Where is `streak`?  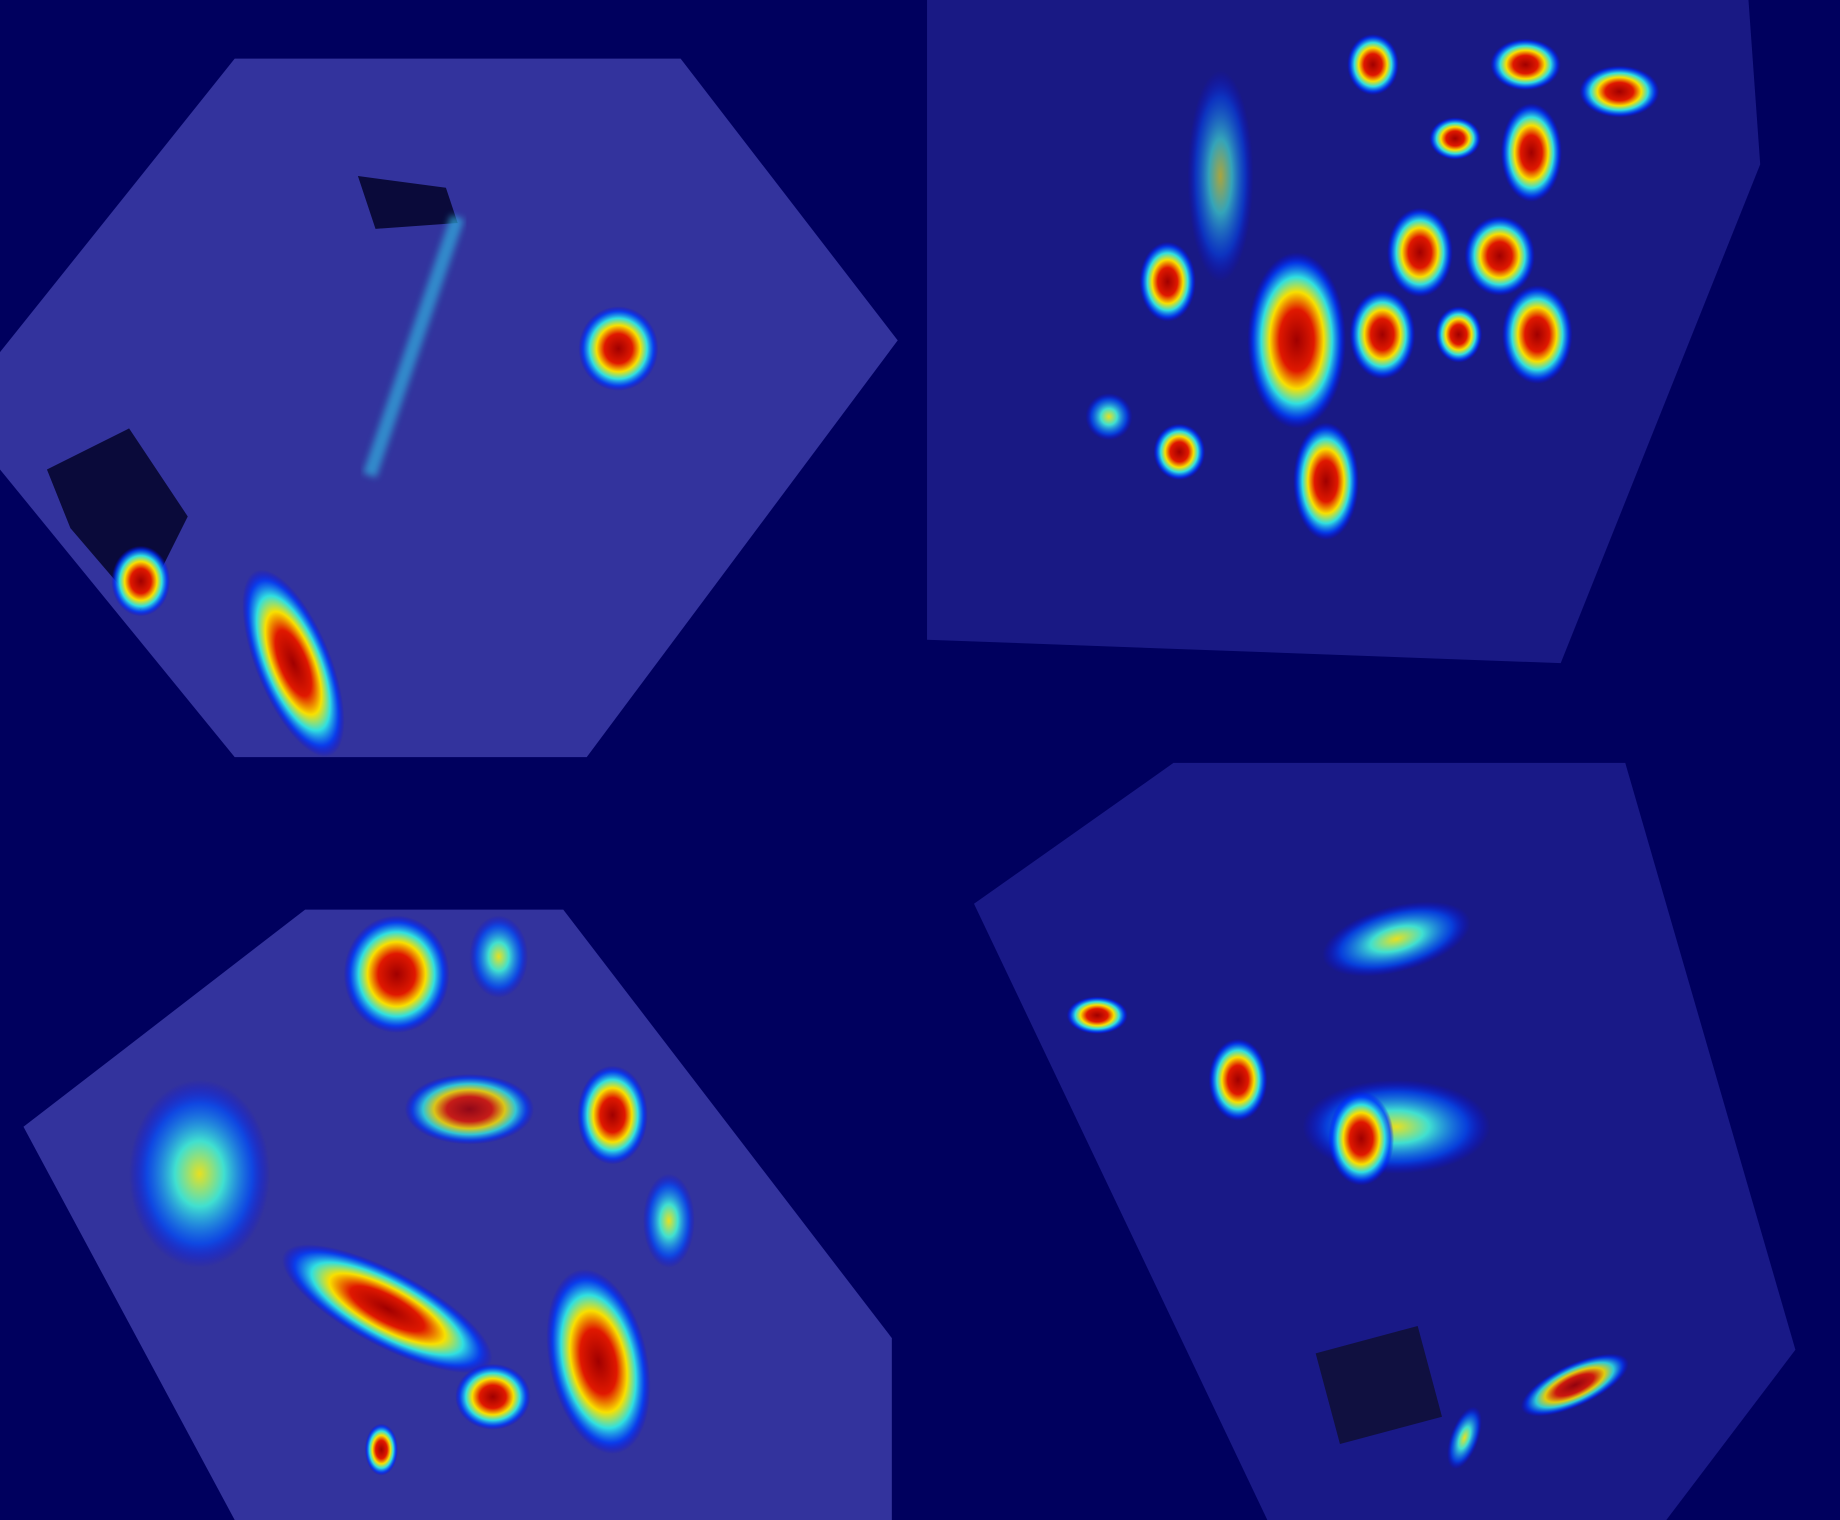
streak is located at coordinates (413, 346).